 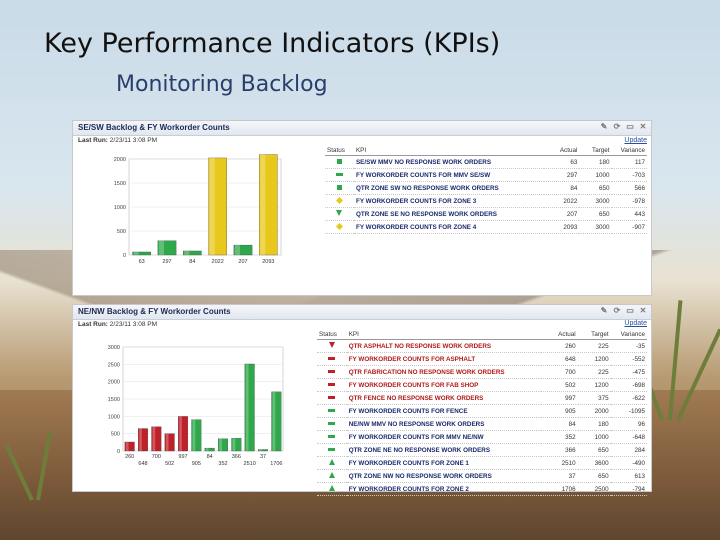 I want to click on kpi-name: QTR FENCE NO RESPONSE WORK ORDERS, so click(x=444, y=398).